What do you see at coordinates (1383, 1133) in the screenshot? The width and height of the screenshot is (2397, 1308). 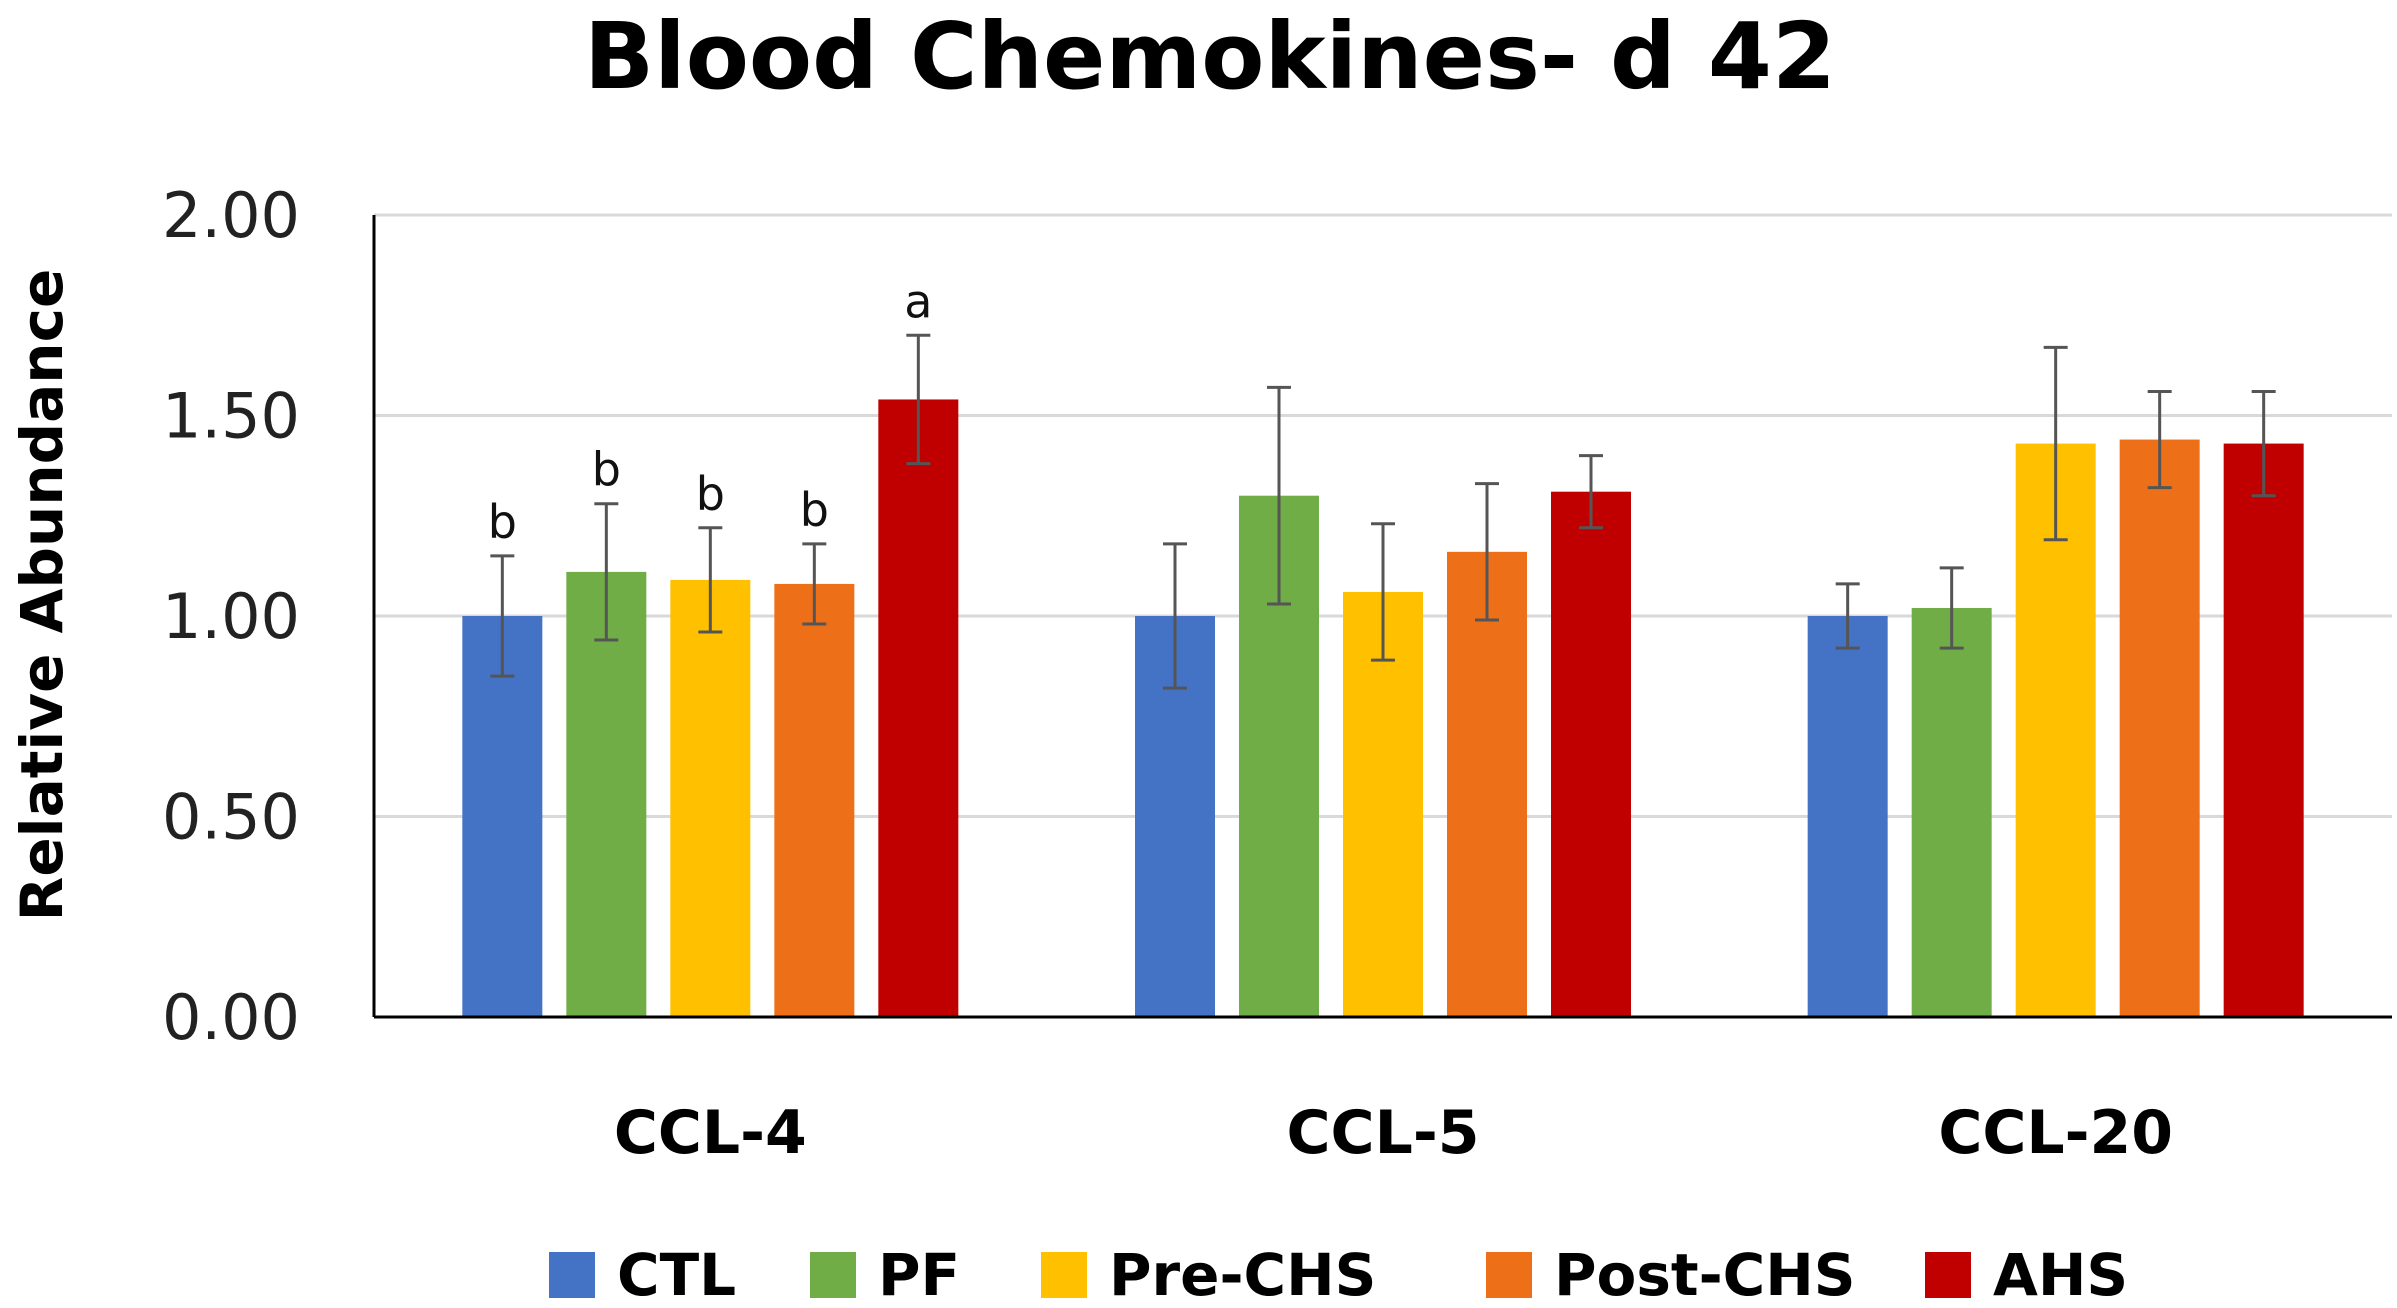 I see `x-category-label: CCL-5` at bounding box center [1383, 1133].